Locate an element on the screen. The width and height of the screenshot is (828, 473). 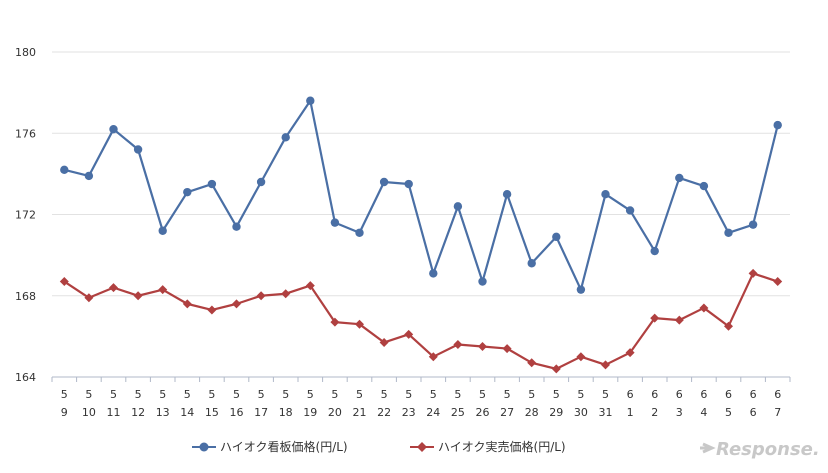
x-tick-label-day: 21 is located at coordinates (360, 412).